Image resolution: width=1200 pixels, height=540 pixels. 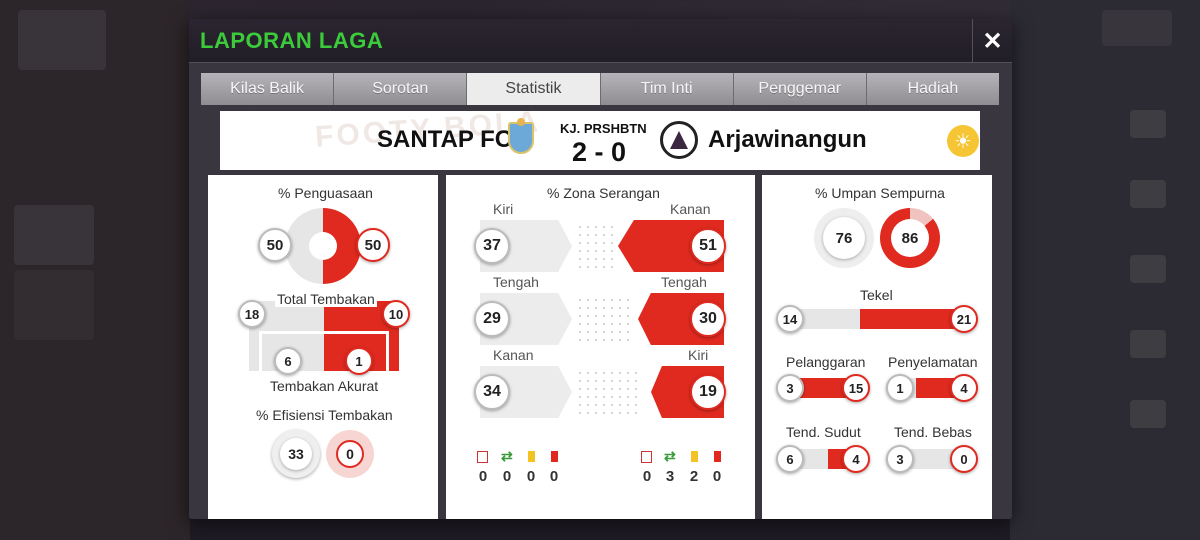 I want to click on tab-tim-inti: Tim Inti, so click(x=667, y=89).